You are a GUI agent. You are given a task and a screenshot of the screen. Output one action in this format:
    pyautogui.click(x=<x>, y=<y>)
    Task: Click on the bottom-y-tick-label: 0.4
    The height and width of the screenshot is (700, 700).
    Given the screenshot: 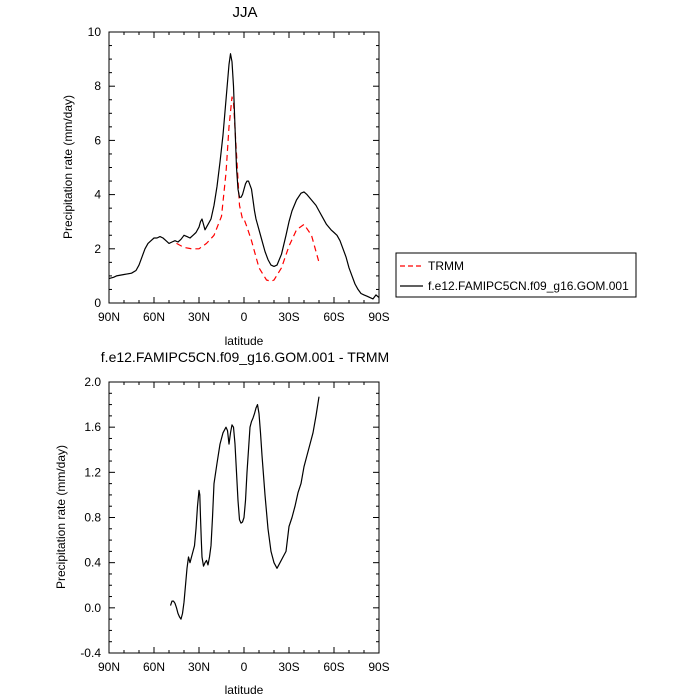 What is the action you would take?
    pyautogui.click(x=92, y=563)
    